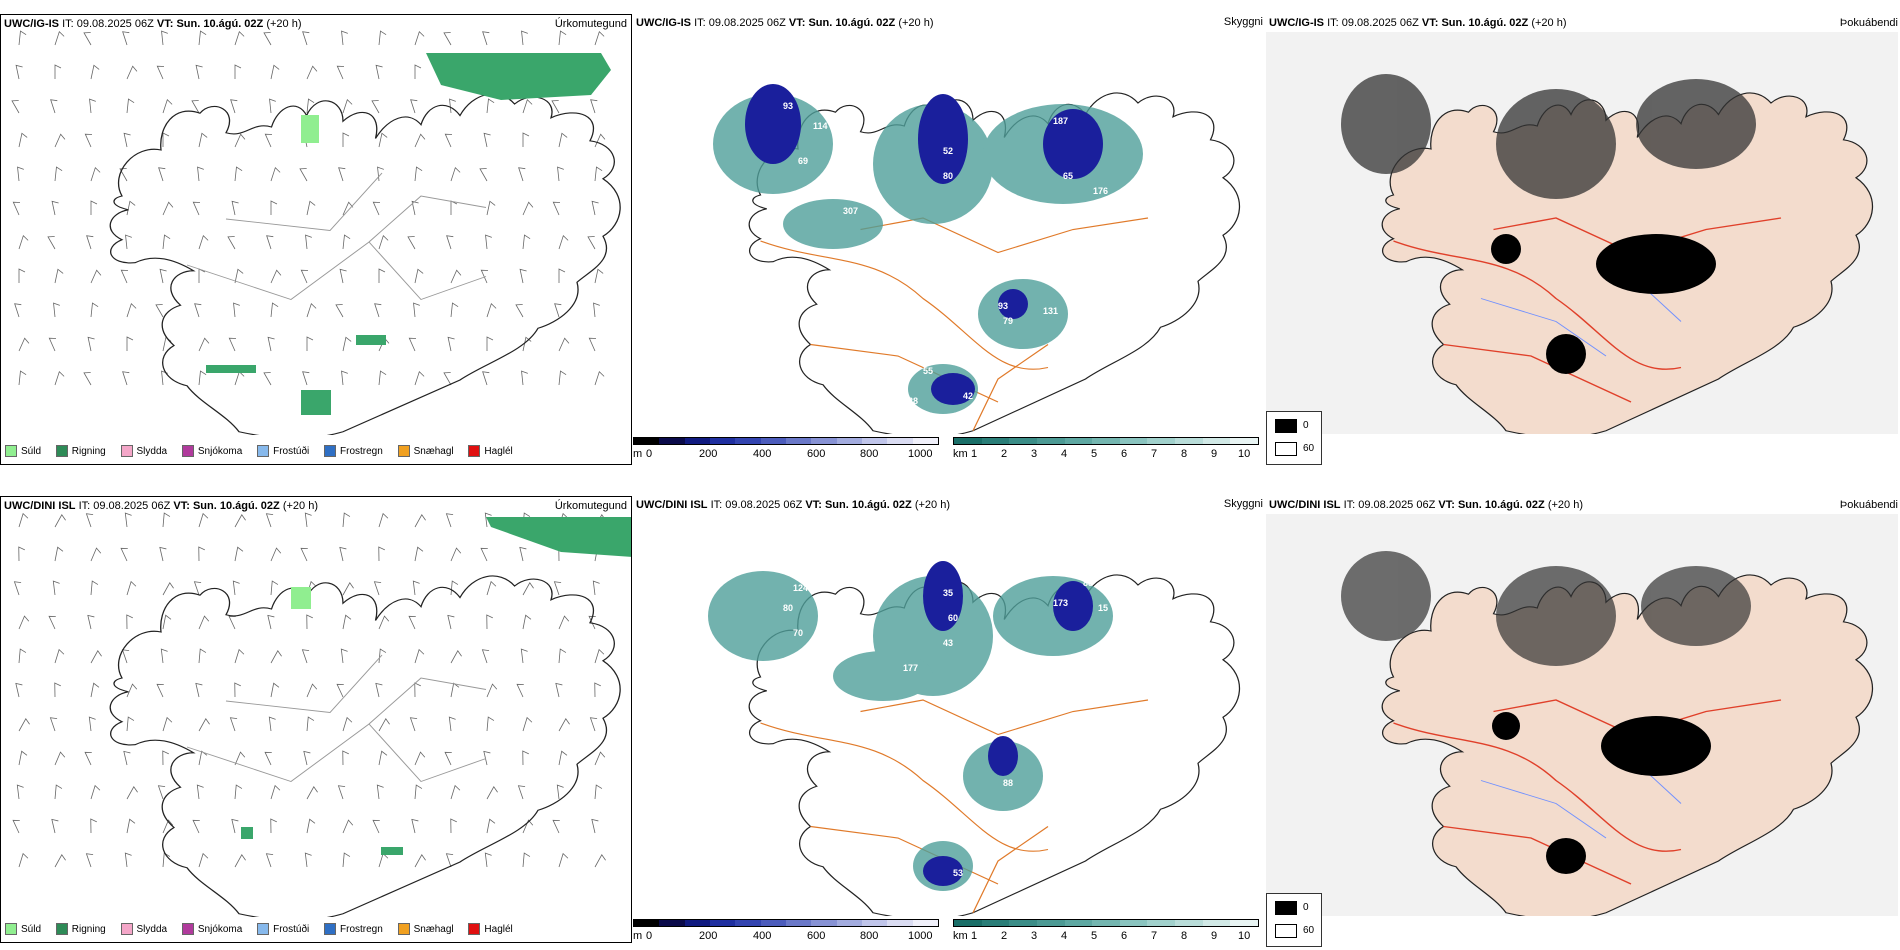  What do you see at coordinates (1150, 618) in the screenshot?
I see `visibility-label: 142` at bounding box center [1150, 618].